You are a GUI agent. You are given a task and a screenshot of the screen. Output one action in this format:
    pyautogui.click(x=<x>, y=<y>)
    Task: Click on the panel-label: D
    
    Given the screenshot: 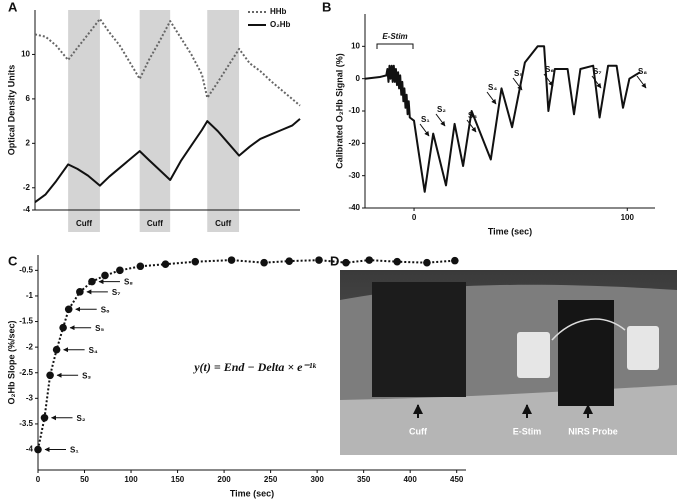 What is the action you would take?
    pyautogui.click(x=334, y=260)
    